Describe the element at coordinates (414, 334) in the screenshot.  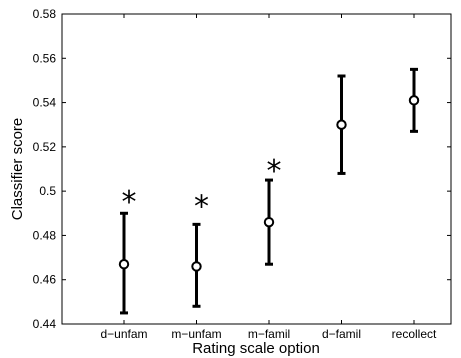
I see `x-tick-label: recollect` at that location.